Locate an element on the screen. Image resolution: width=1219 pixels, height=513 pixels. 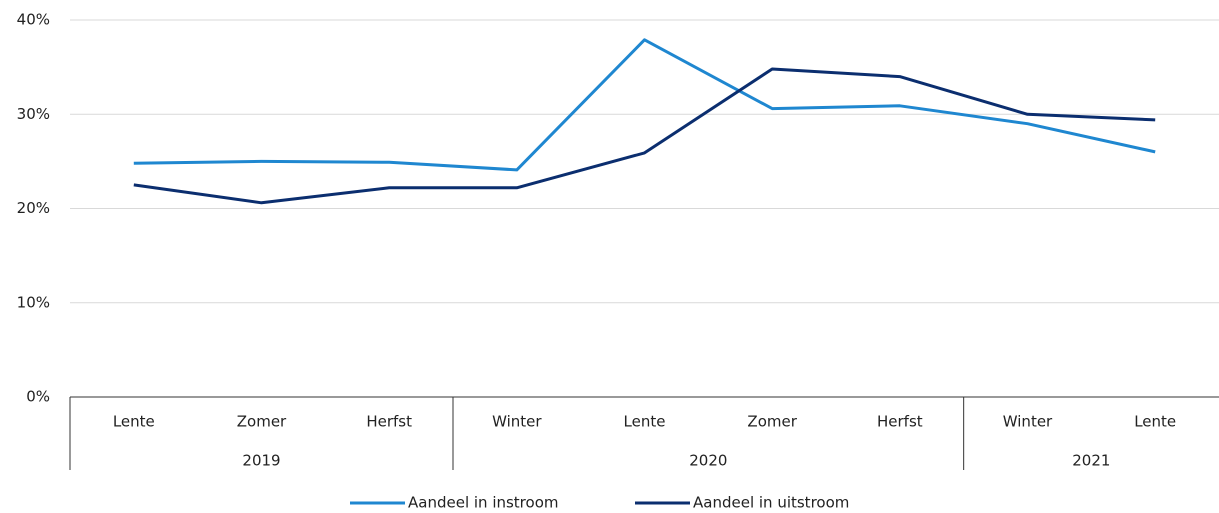
y-tick-label: 10% is located at coordinates (33, 302).